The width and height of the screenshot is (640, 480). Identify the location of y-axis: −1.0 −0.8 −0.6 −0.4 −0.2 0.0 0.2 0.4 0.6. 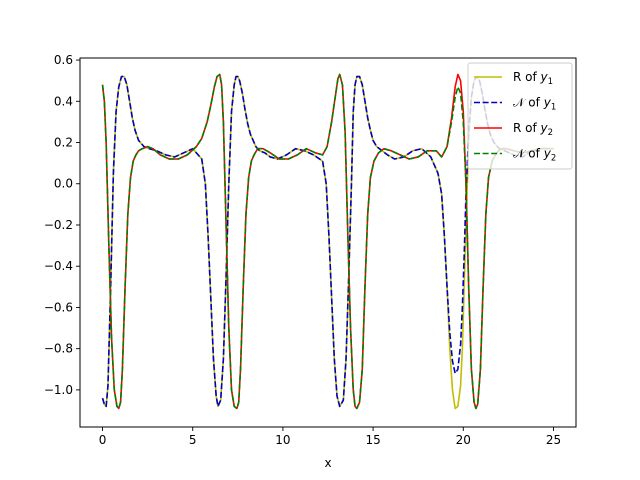
(62, 225).